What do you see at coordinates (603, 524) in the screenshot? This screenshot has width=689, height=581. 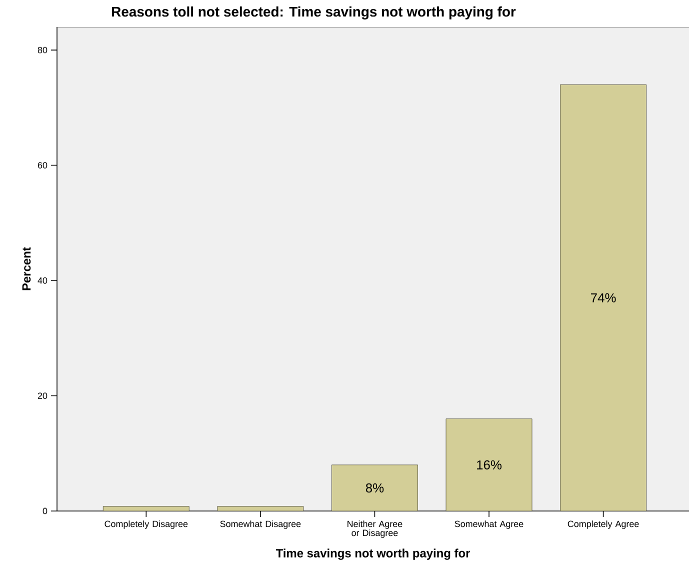 I see `x-tick-label: Completely Agree` at bounding box center [603, 524].